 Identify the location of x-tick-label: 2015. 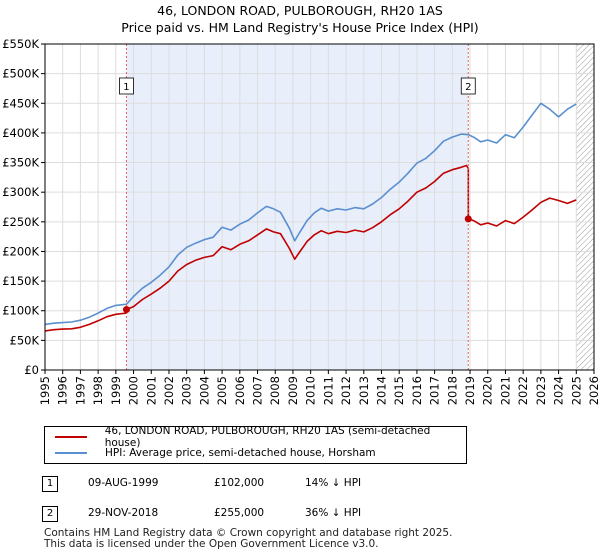
(399, 390).